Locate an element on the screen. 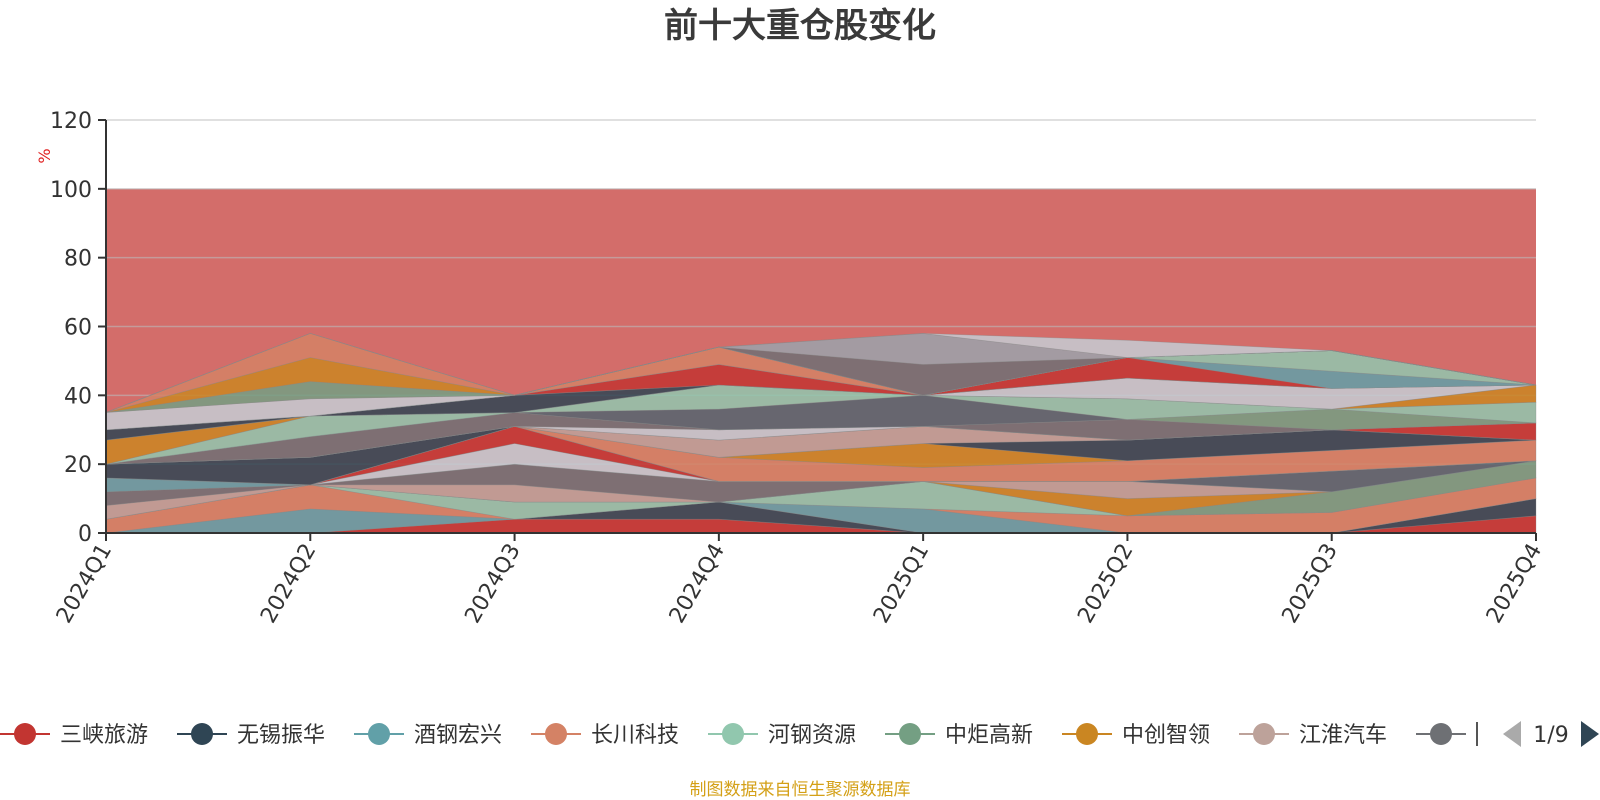 This screenshot has height=800, width=1600. y-axis-unit: % is located at coordinates (44, 155).